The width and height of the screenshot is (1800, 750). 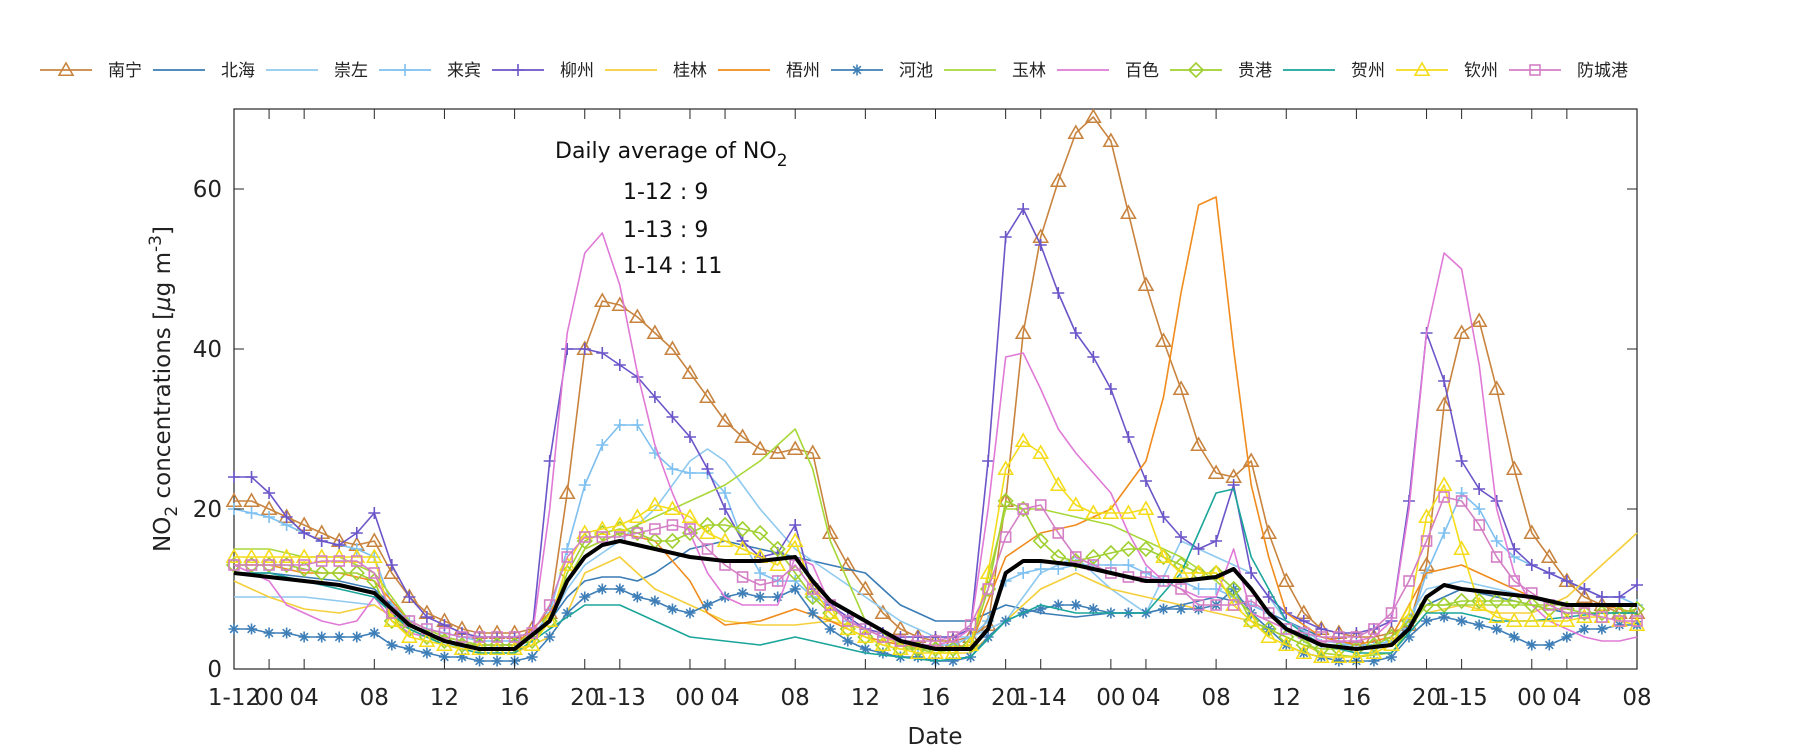 What do you see at coordinates (1462, 698) in the screenshot?
I see `x-tick-label: 1-15` at bounding box center [1462, 698].